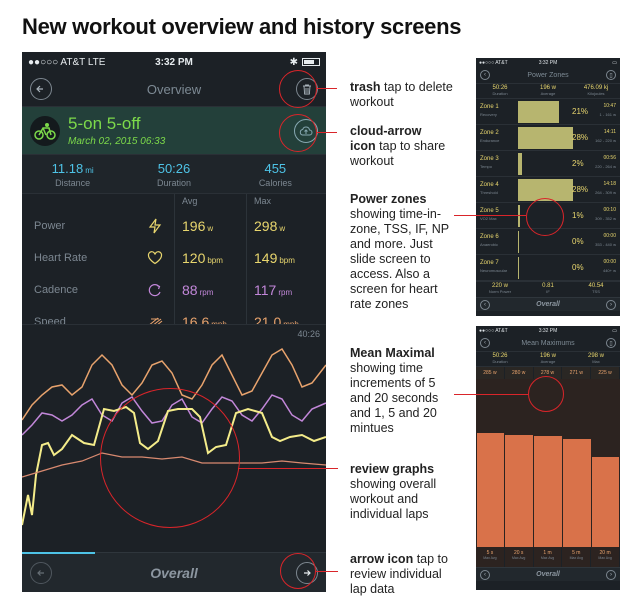  What do you see at coordinates (215, 260) in the screenshot?
I see `metric-avg-unit: bpm` at bounding box center [215, 260].